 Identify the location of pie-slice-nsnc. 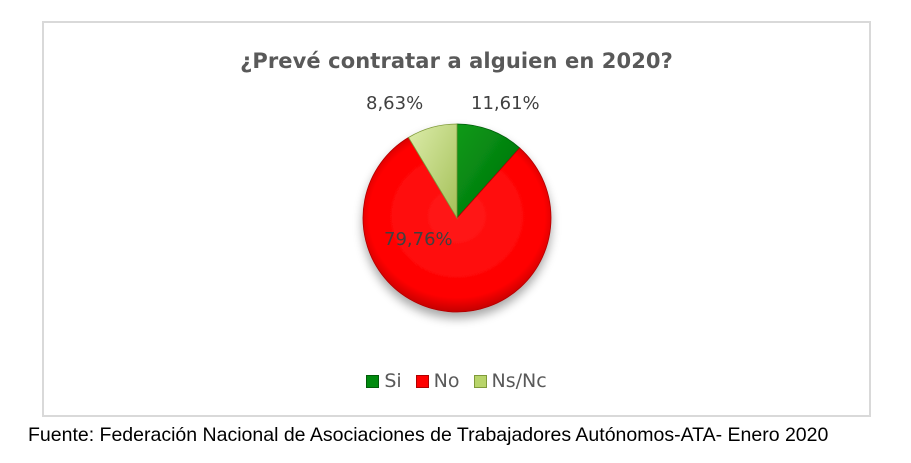
(432, 171).